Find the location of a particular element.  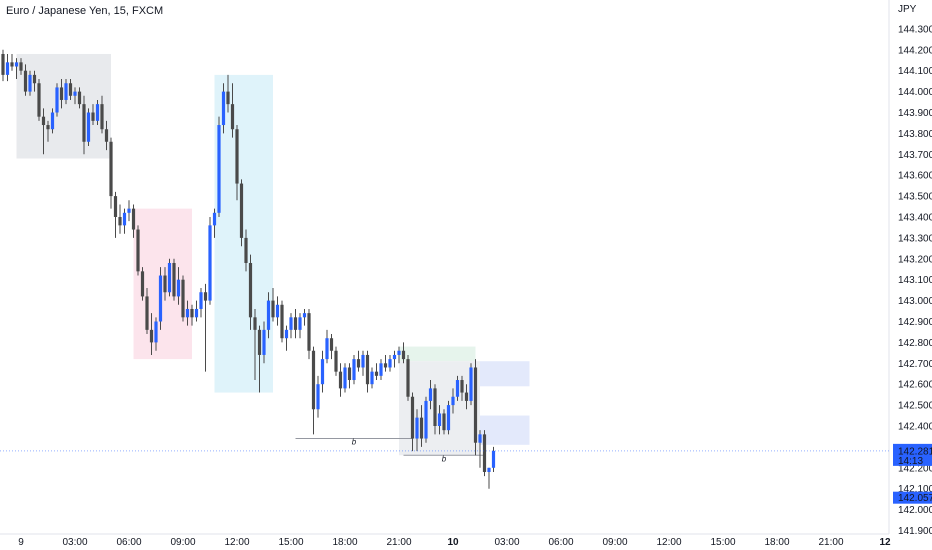

price-tick-label: 143.600 is located at coordinates (915, 176).